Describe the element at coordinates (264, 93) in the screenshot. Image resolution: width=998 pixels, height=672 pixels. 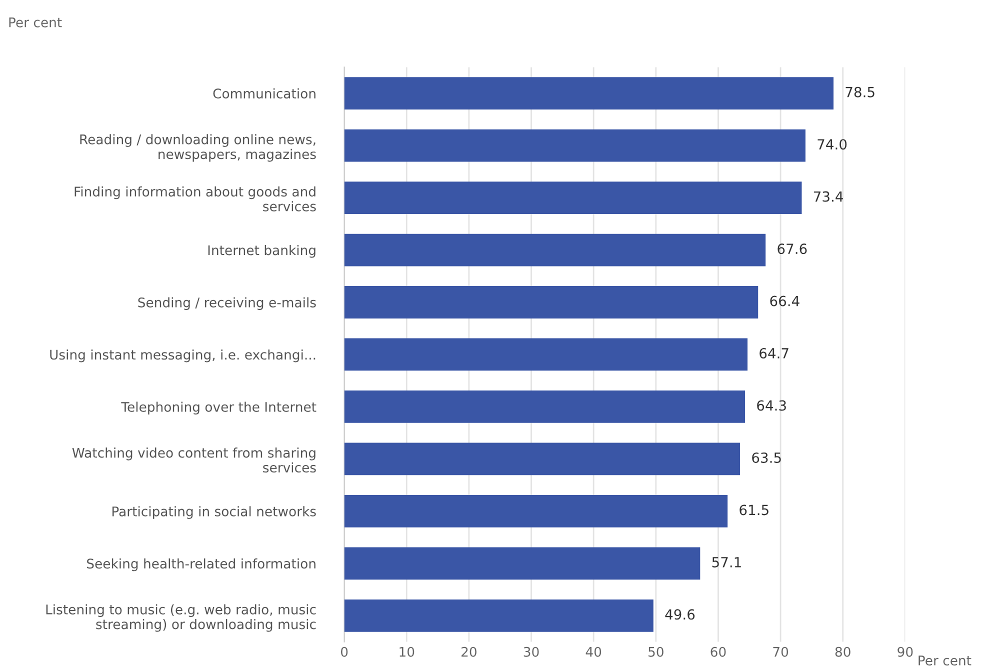
I see `y-tick-label: Communication` at that location.